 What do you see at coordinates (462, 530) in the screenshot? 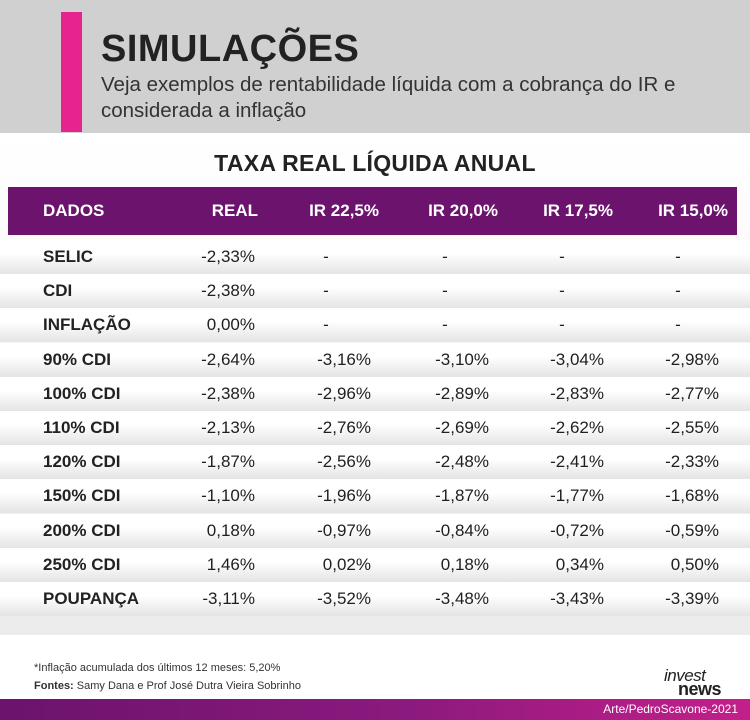
I see `table-cell: -0,84%` at bounding box center [462, 530].